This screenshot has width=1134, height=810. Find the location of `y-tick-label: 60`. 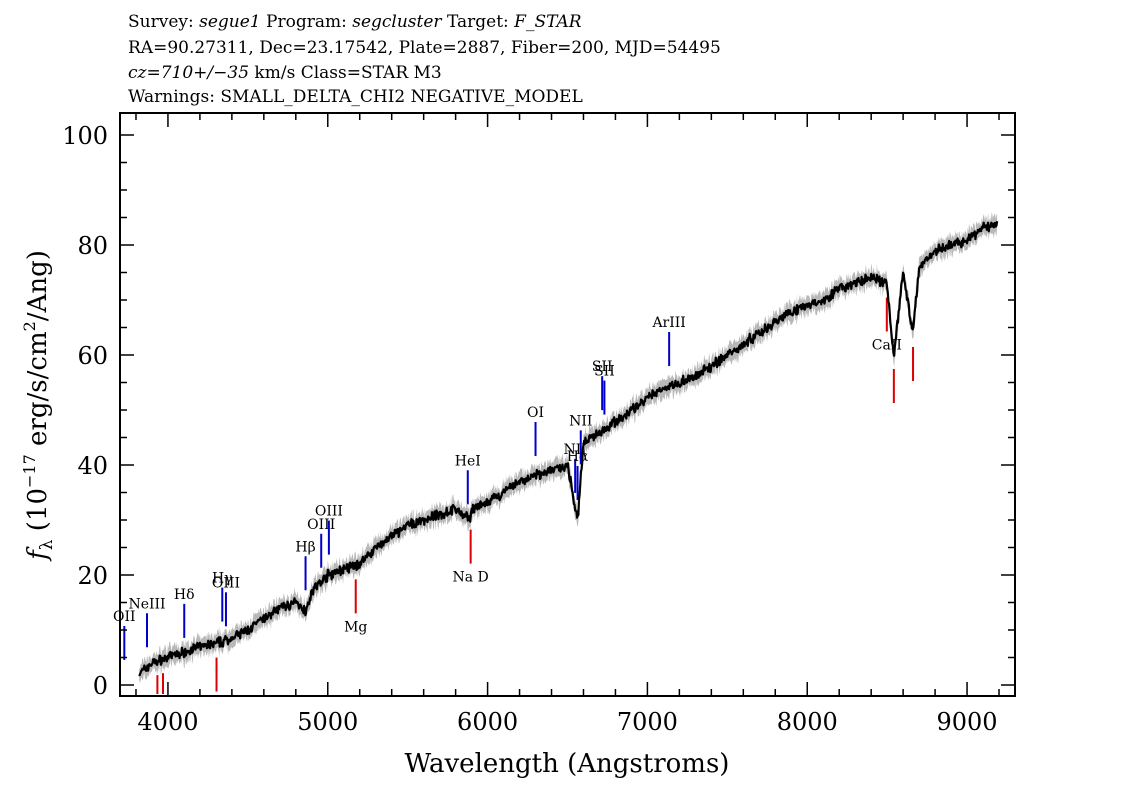

y-tick-label: 60 is located at coordinates (92, 356).